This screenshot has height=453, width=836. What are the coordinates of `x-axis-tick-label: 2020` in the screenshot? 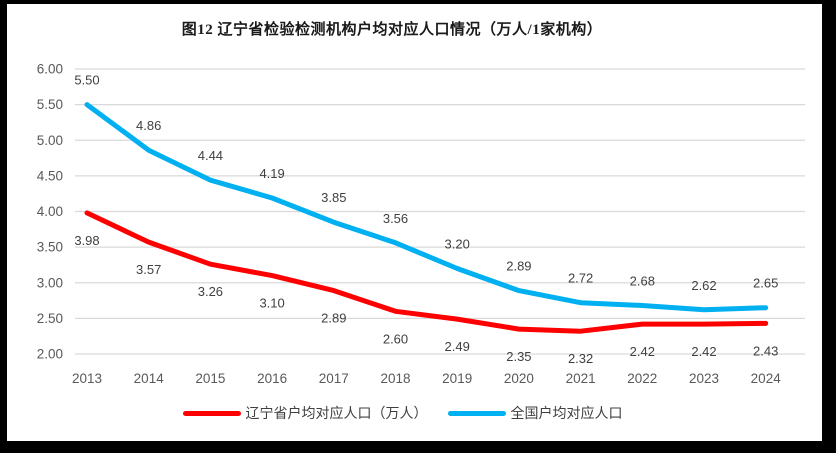 It's located at (519, 378).